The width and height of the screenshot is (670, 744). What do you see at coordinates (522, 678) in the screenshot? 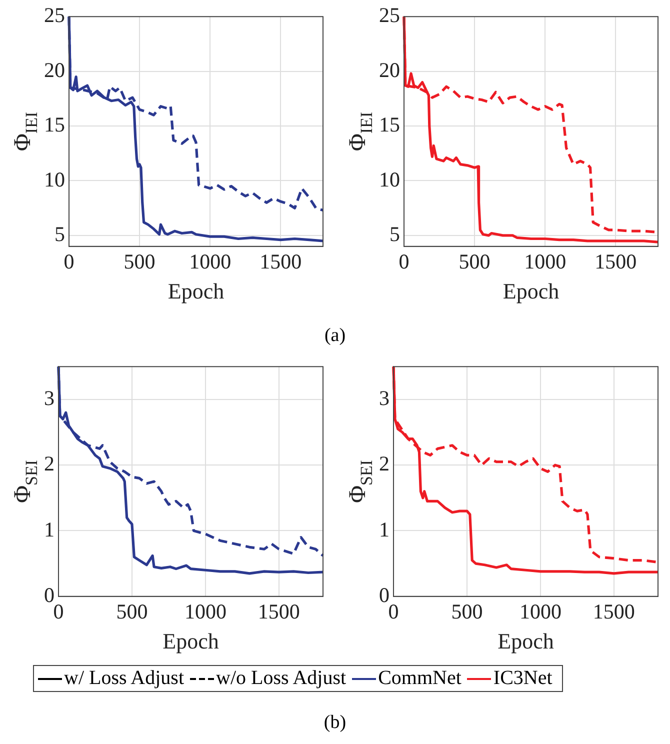
I see `legend-label: IC3Net` at bounding box center [522, 678].